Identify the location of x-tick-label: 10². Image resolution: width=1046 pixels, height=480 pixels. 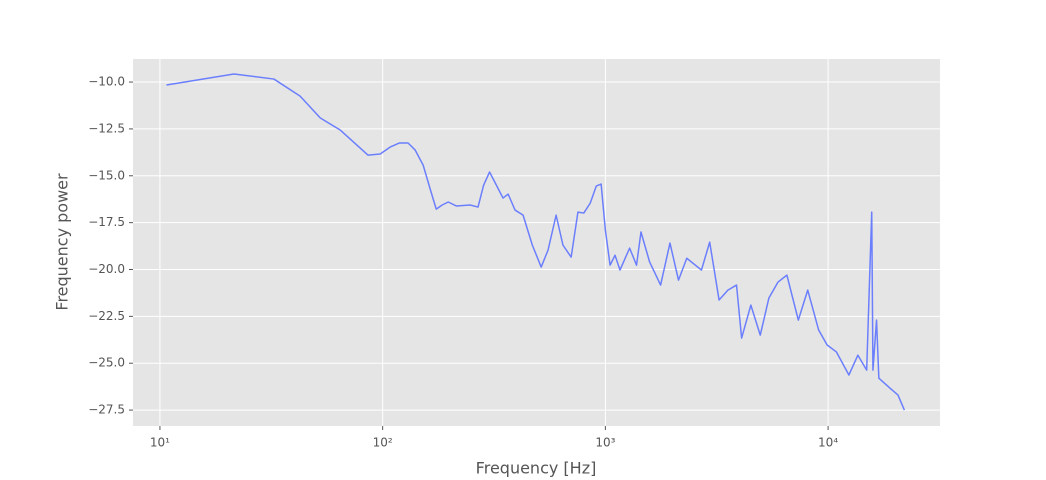
(383, 443).